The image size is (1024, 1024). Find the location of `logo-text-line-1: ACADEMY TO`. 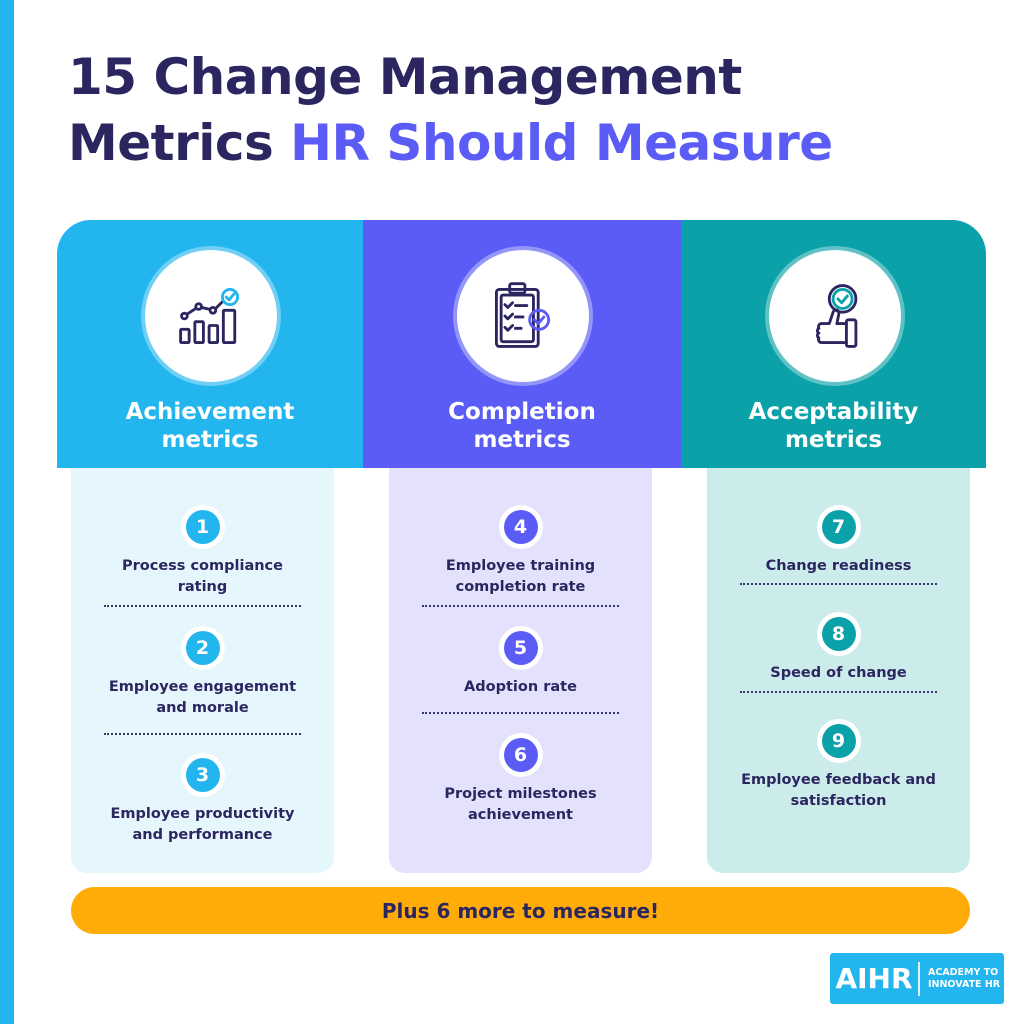

logo-text-line-1: ACADEMY TO is located at coordinates (963, 972).